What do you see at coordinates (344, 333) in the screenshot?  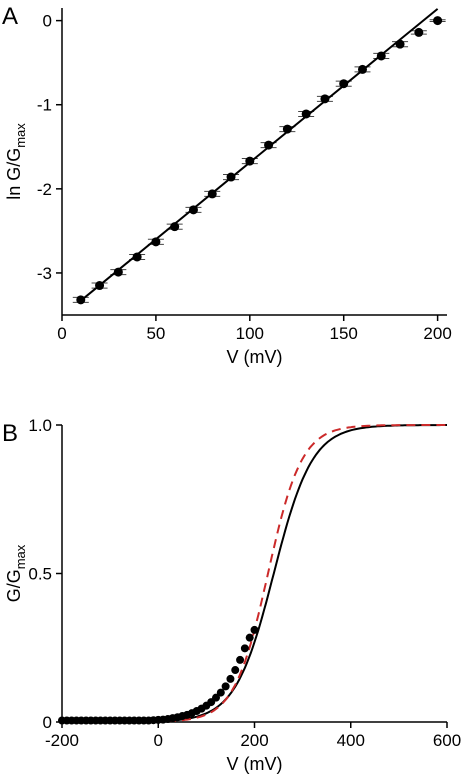 I see `x-tick-label: 150` at bounding box center [344, 333].